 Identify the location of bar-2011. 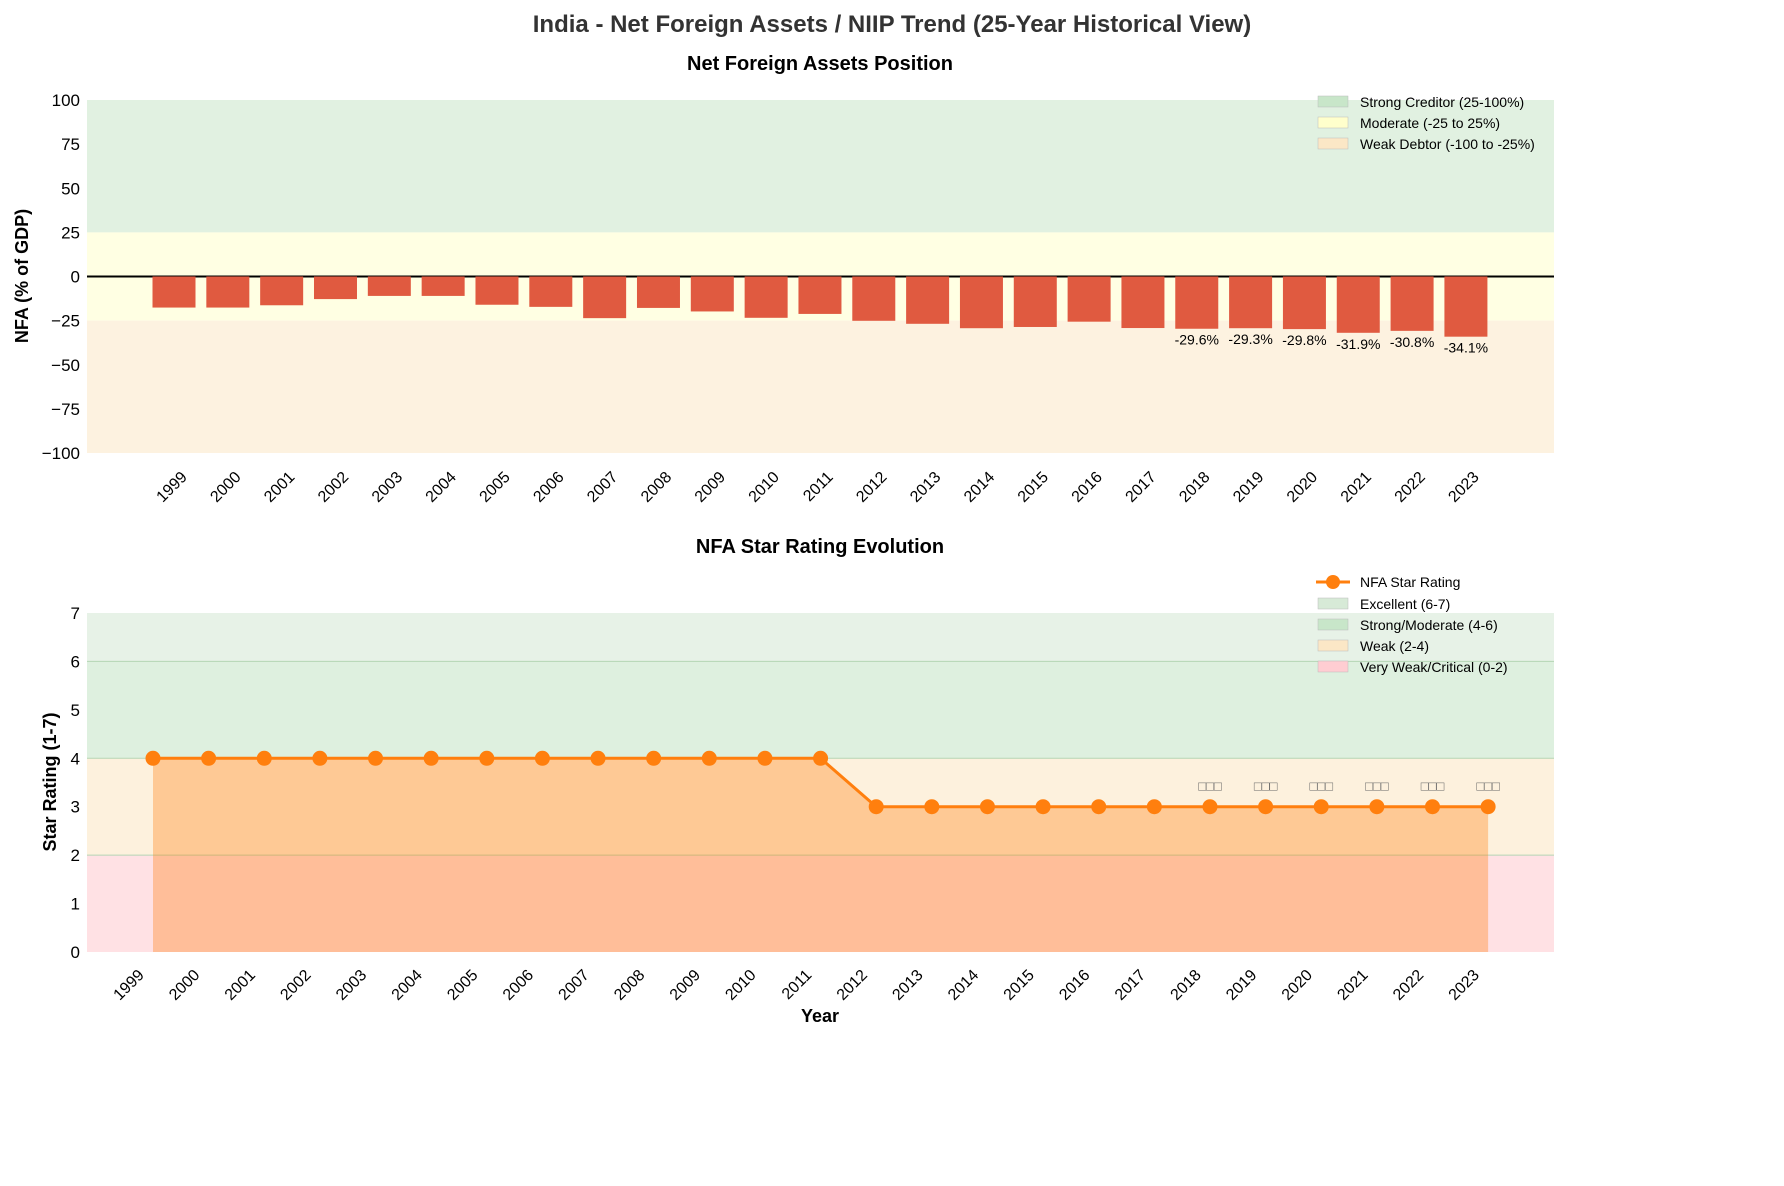
(820, 295).